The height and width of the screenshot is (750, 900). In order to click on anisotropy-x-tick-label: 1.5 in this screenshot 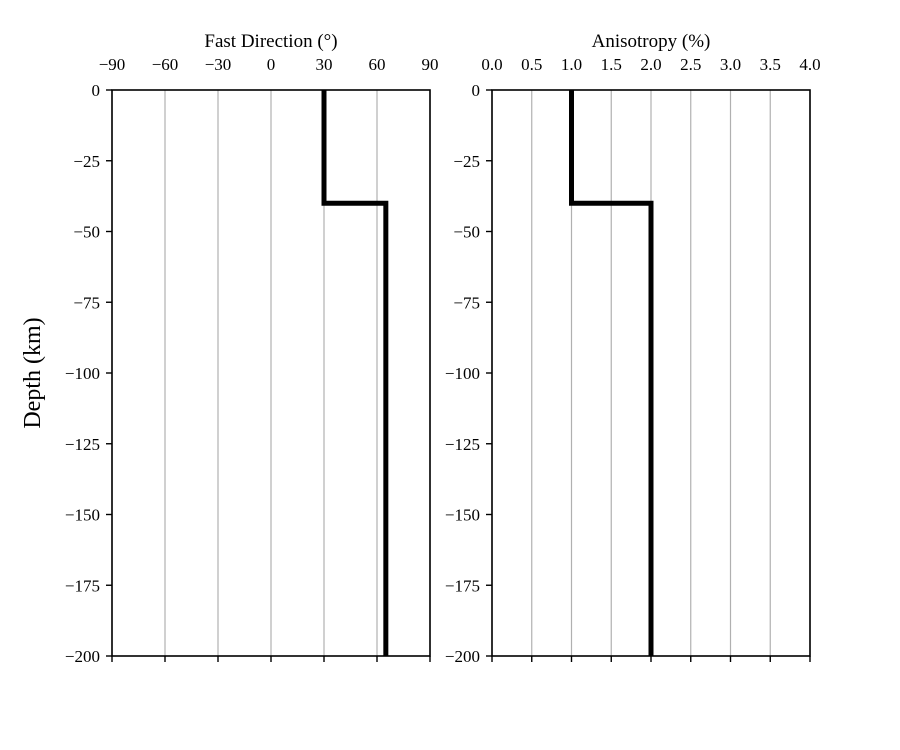, I will do `click(611, 64)`.